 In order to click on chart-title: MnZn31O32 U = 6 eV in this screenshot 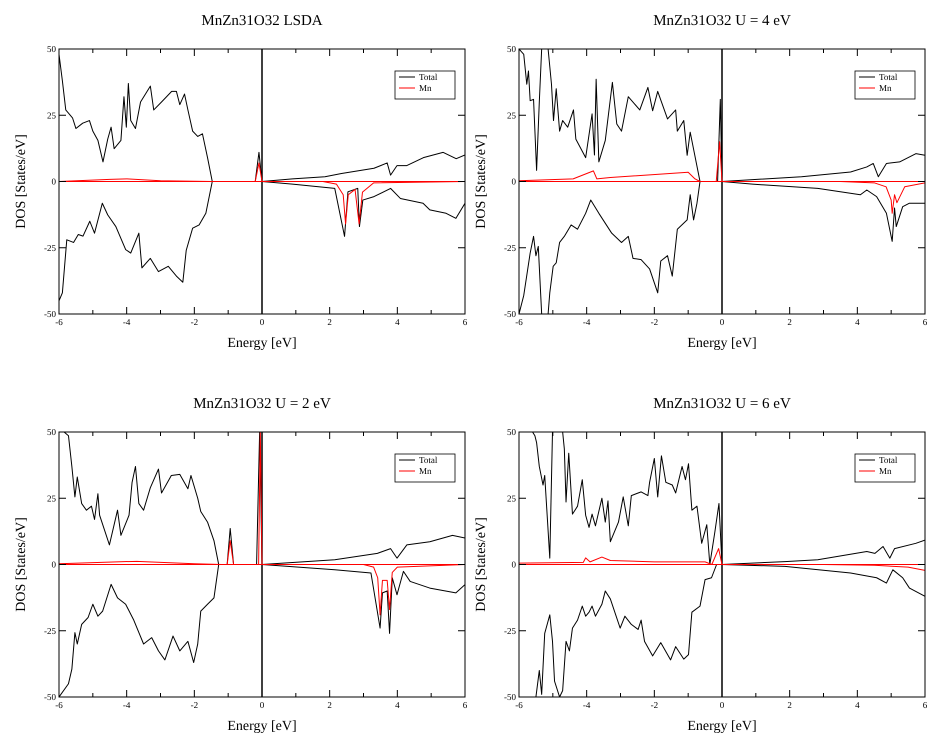, I will do `click(722, 404)`.